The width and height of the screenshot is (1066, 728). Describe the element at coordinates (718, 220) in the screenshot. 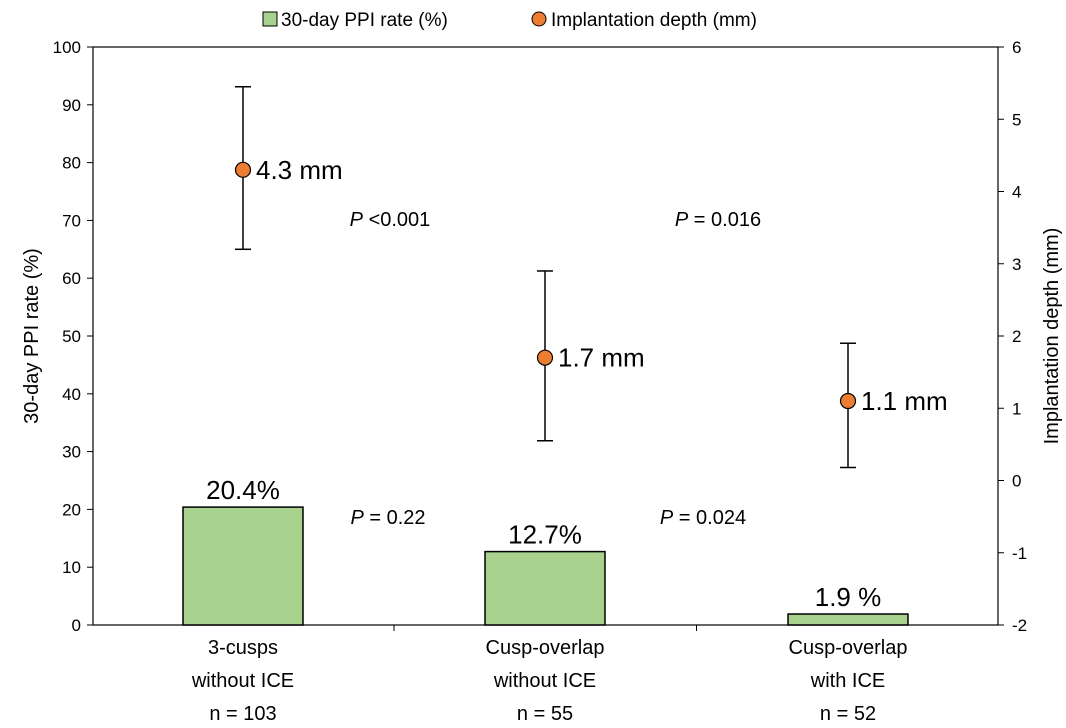

I see `p-value-annotation: P = 0.016` at that location.